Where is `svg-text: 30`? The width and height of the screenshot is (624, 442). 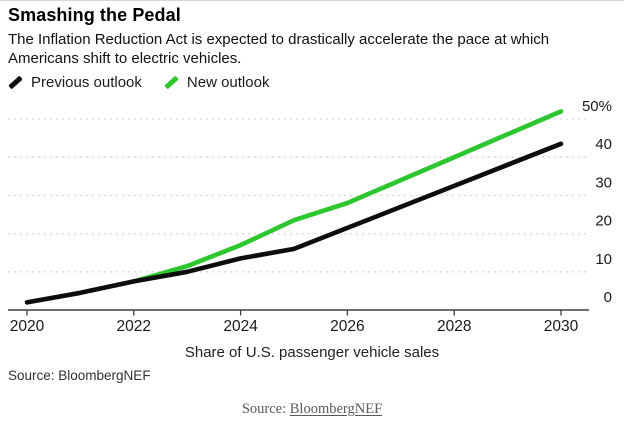 svg-text: 30 is located at coordinates (603, 182).